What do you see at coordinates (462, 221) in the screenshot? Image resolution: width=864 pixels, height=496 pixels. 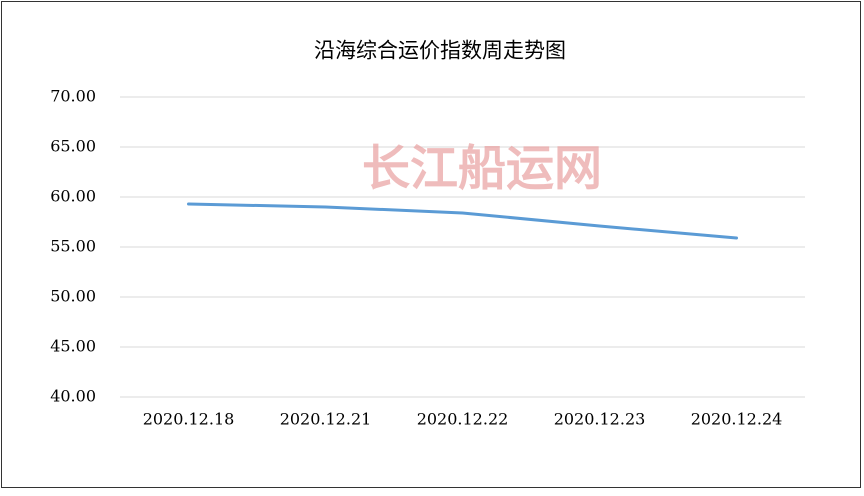 I see `data-line` at bounding box center [462, 221].